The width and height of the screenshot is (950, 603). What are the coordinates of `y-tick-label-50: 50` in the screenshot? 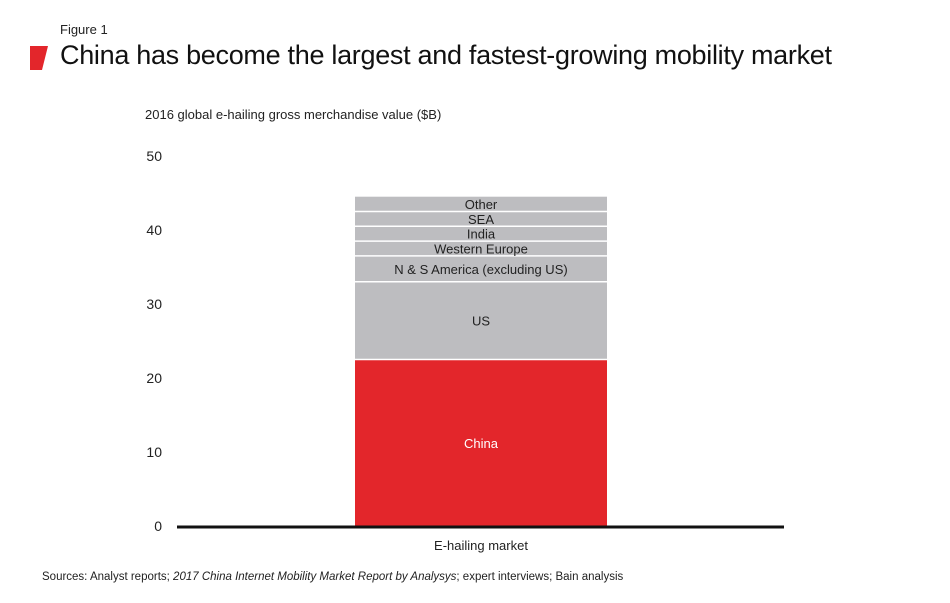 It's located at (154, 156).